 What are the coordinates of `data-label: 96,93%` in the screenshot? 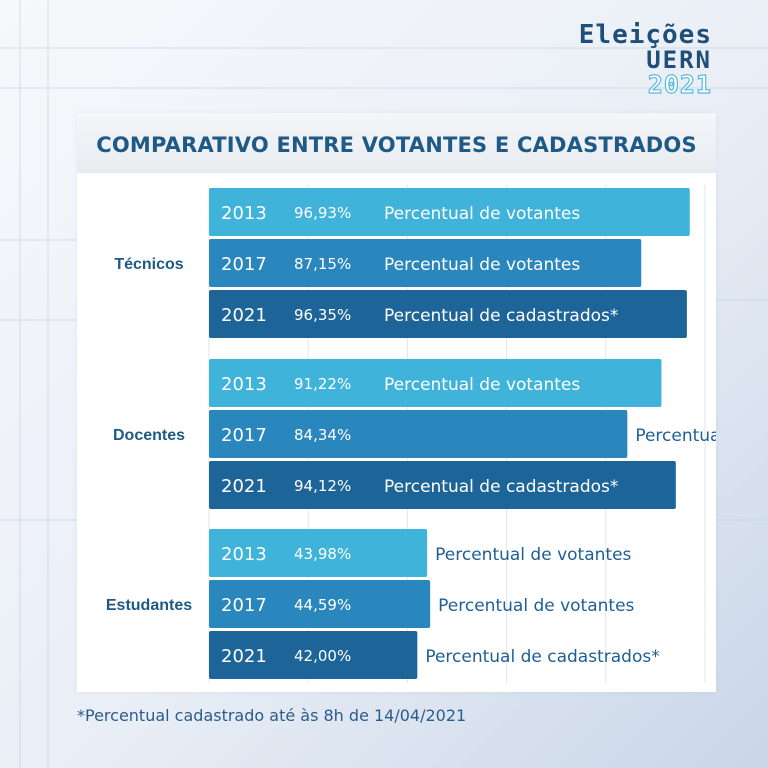 It's located at (322, 213).